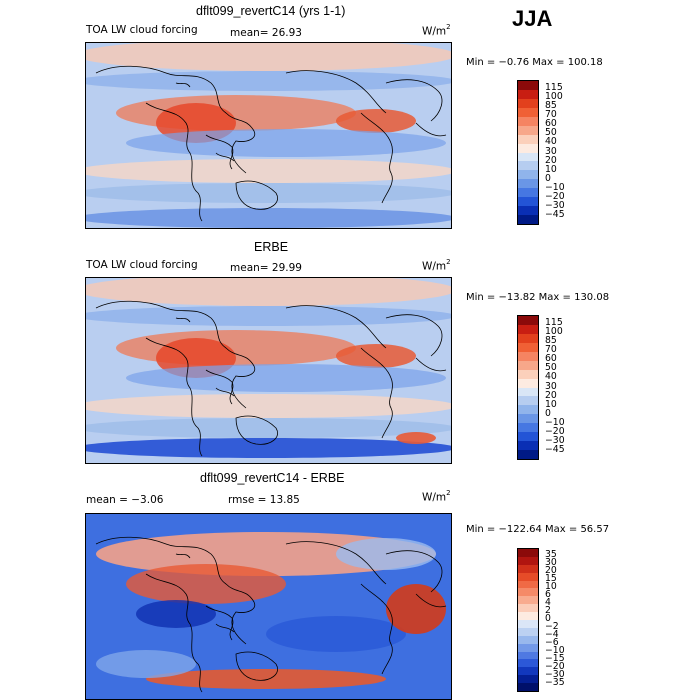 The height and width of the screenshot is (700, 700). I want to click on panel-3-units: W/m2, so click(436, 496).